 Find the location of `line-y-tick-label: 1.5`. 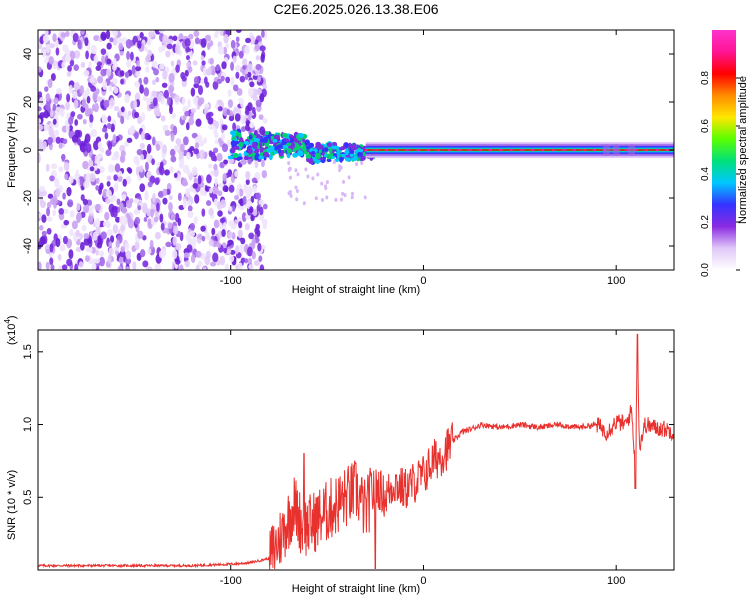

line-y-tick-label: 1.5 is located at coordinates (28, 351).